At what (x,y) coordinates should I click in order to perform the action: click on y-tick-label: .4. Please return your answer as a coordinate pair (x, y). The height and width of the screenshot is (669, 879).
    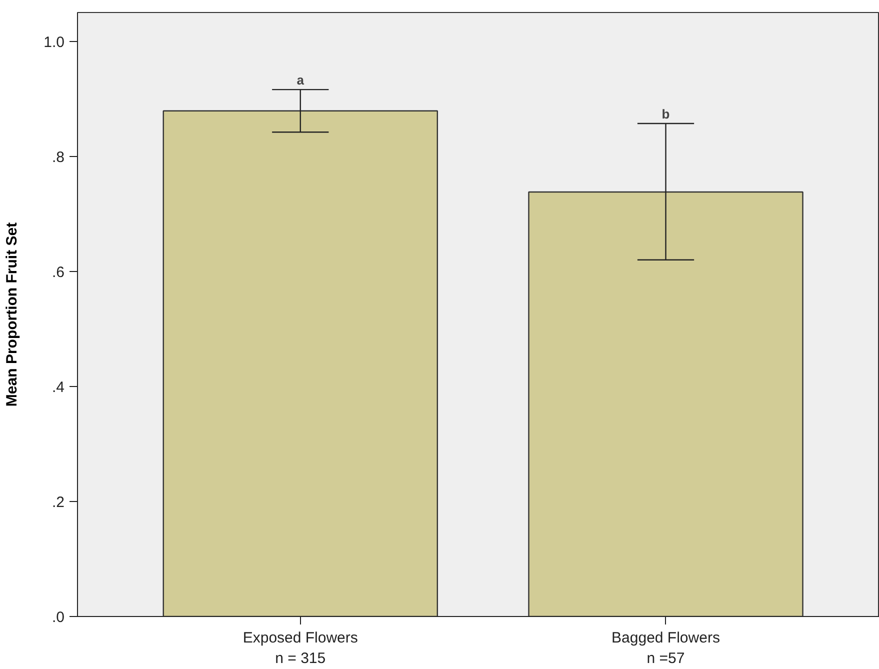
    Looking at the image, I should click on (58, 387).